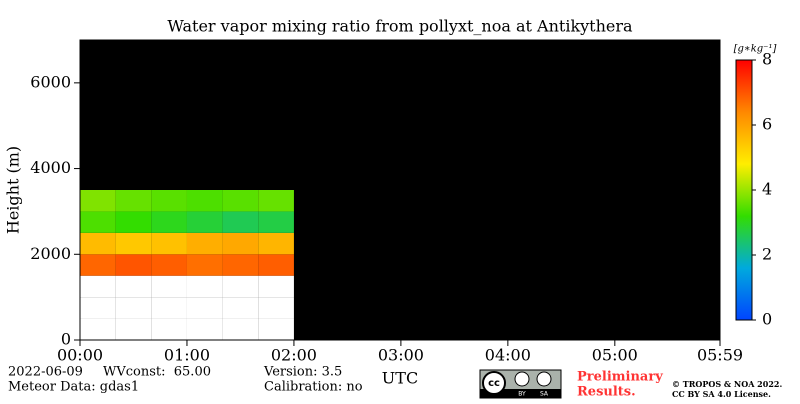 This screenshot has height=404, width=800. Describe the element at coordinates (401, 355) in the screenshot. I see `x-tick-label: 03:00` at that location.